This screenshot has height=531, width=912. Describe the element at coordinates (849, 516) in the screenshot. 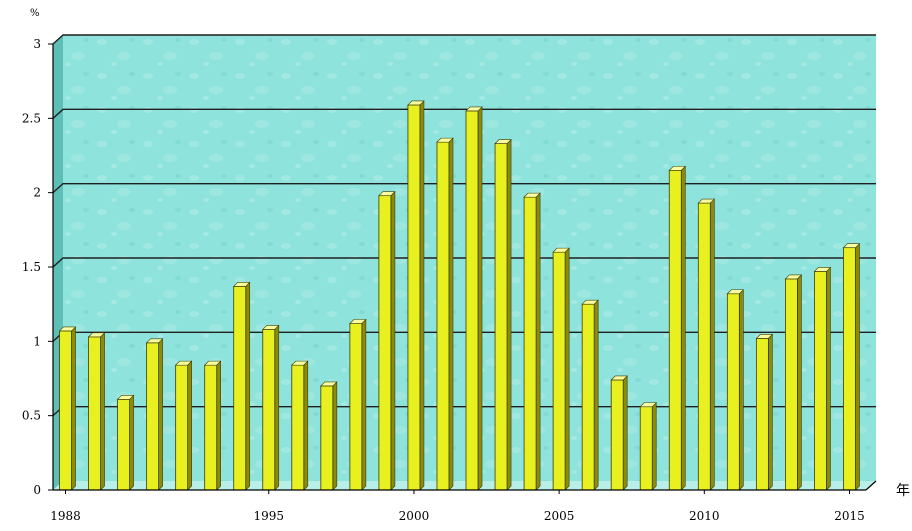

I see `x-tick-label: 2015` at that location.